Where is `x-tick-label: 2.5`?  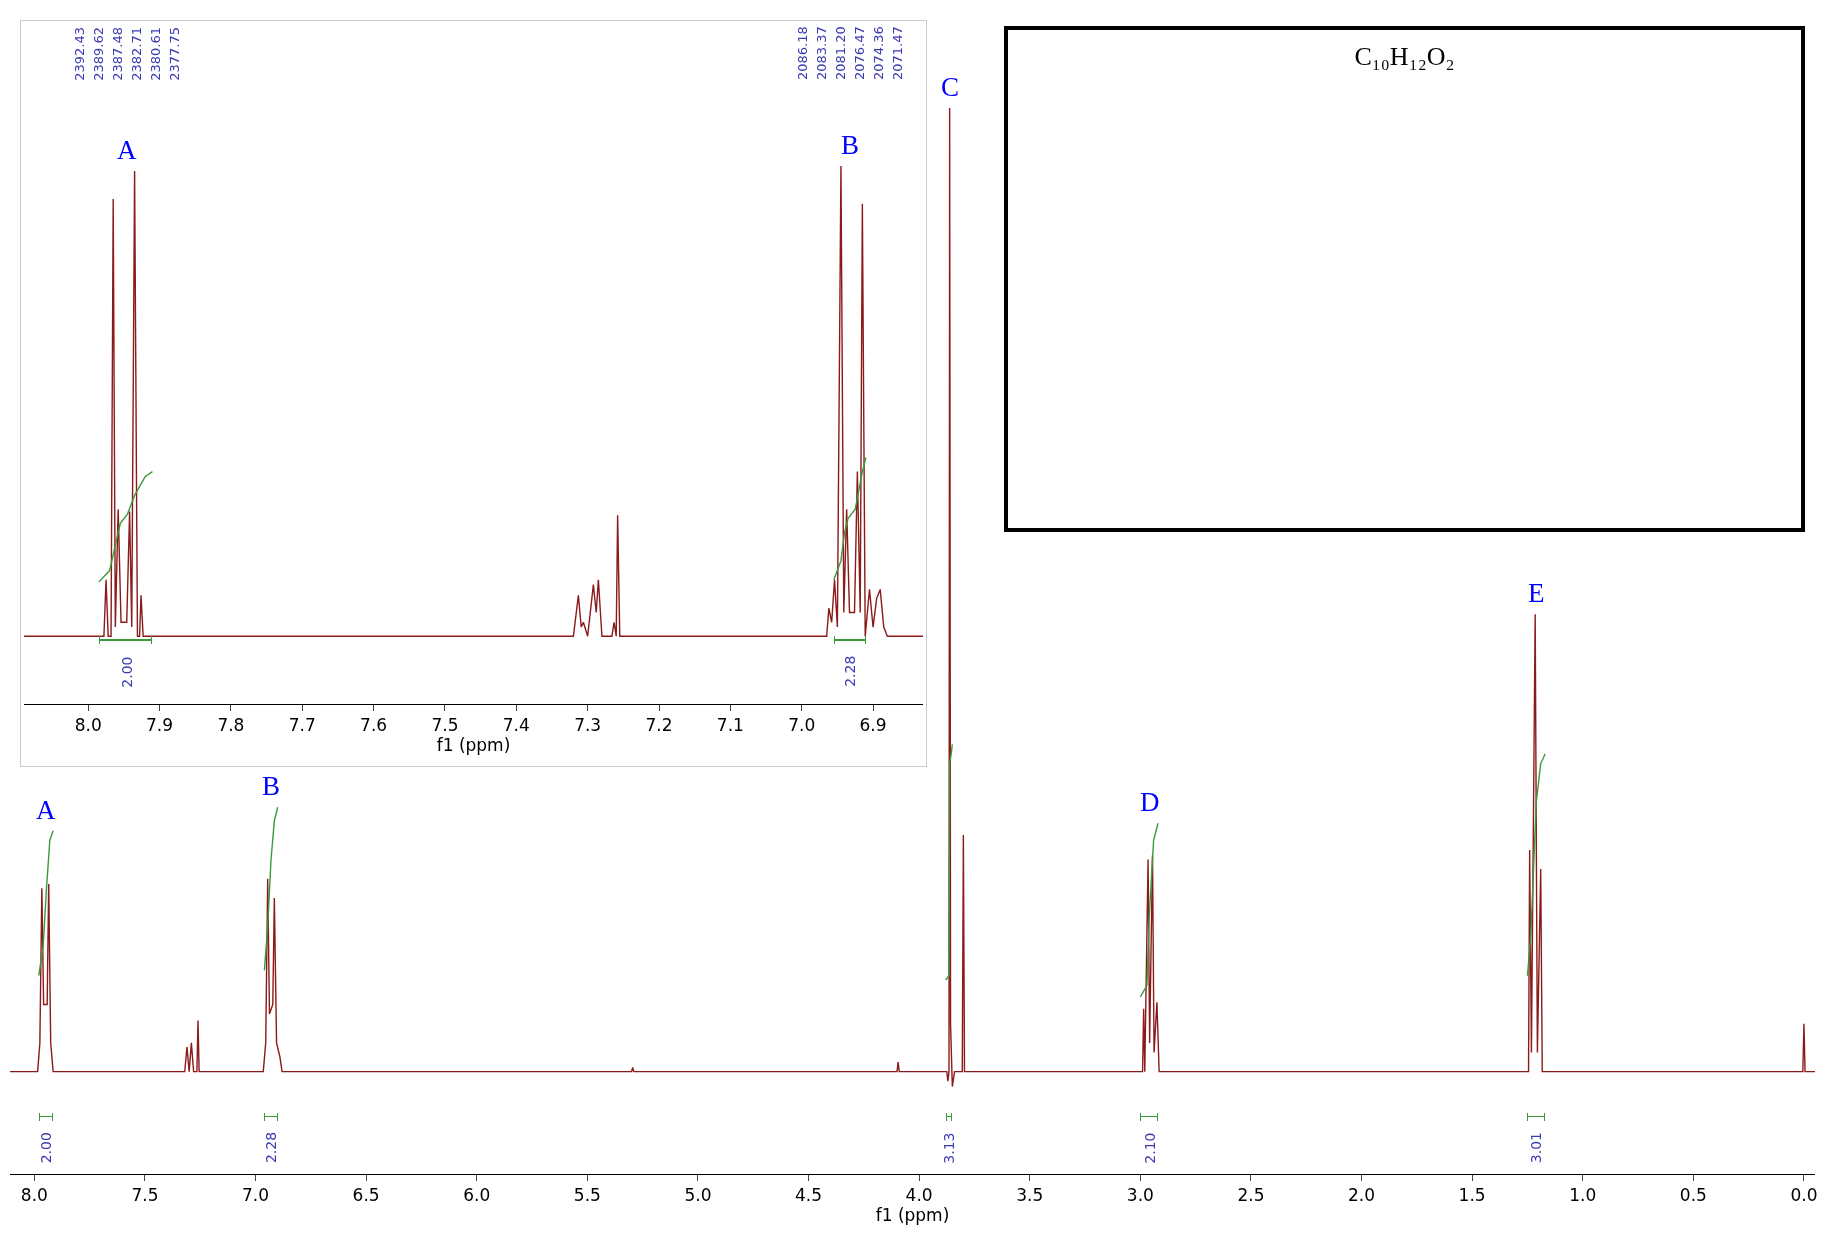
x-tick-label: 2.5 is located at coordinates (1251, 1195).